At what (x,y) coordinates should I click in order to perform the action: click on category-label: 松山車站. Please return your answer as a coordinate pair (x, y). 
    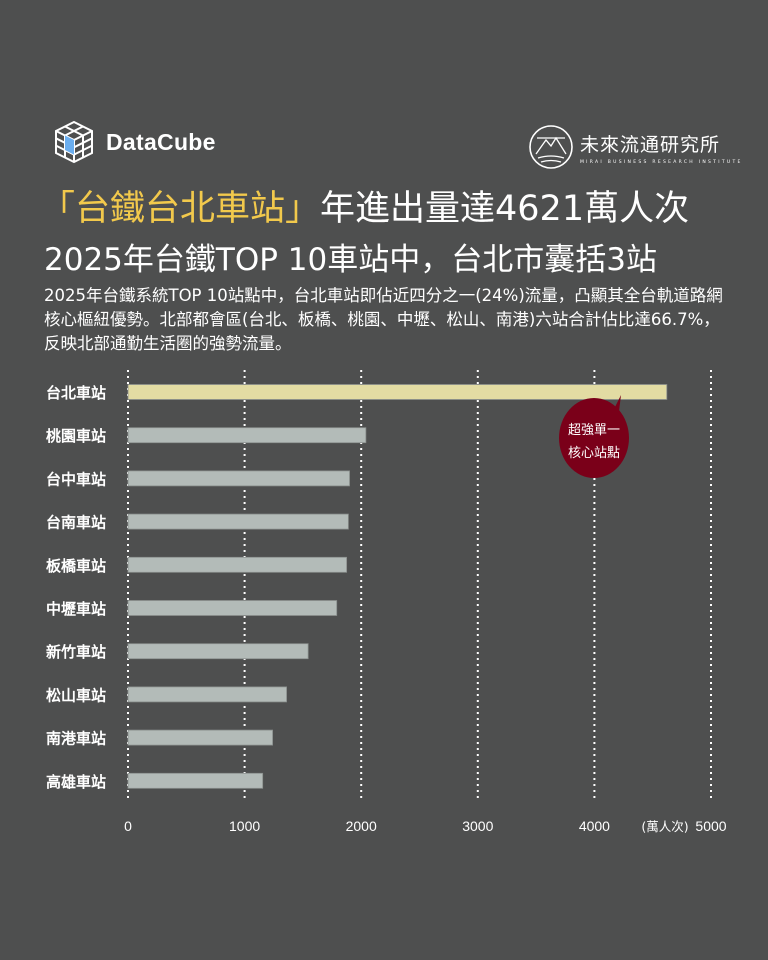
    Looking at the image, I should click on (76, 695).